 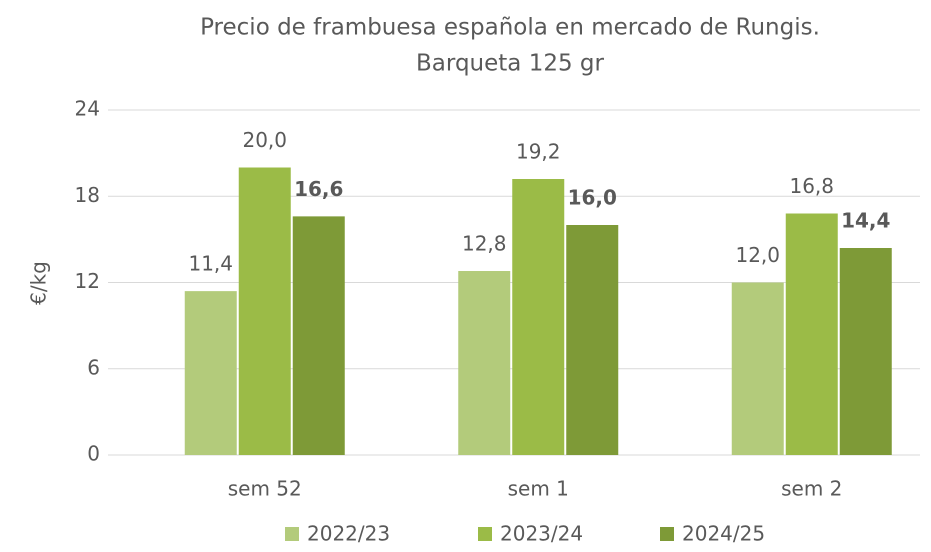 What do you see at coordinates (510, 64) in the screenshot?
I see `chart-title: Barqueta 125 gr` at bounding box center [510, 64].